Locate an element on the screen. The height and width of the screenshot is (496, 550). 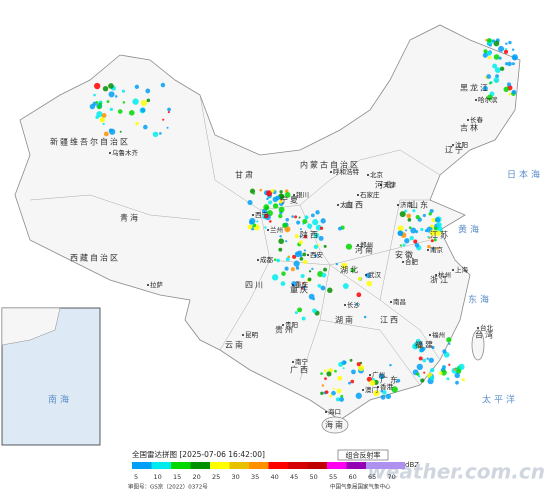
city-label: 银川 is located at coordinates (302, 194).